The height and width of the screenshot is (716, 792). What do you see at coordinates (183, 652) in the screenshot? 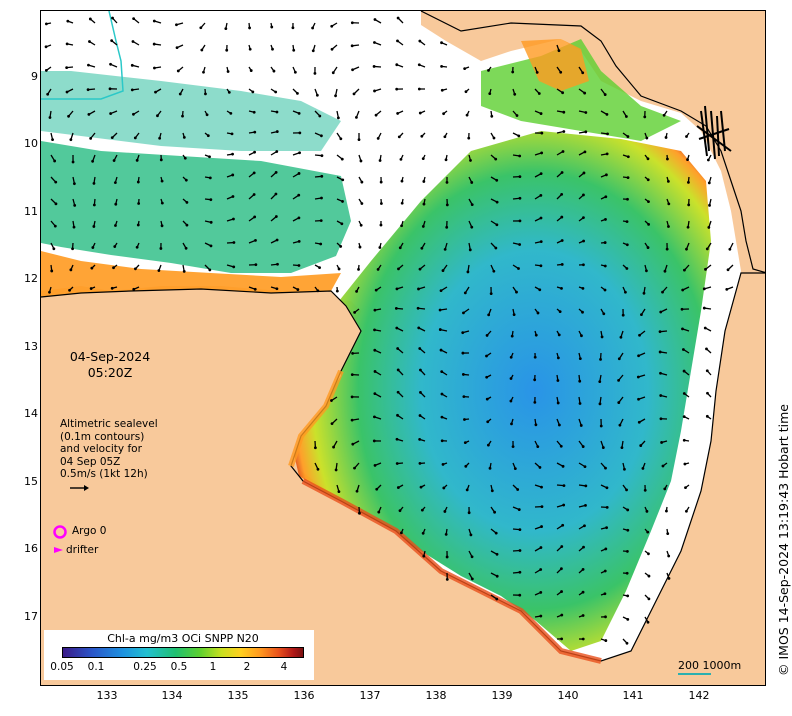
I see `colorbar` at bounding box center [183, 652].